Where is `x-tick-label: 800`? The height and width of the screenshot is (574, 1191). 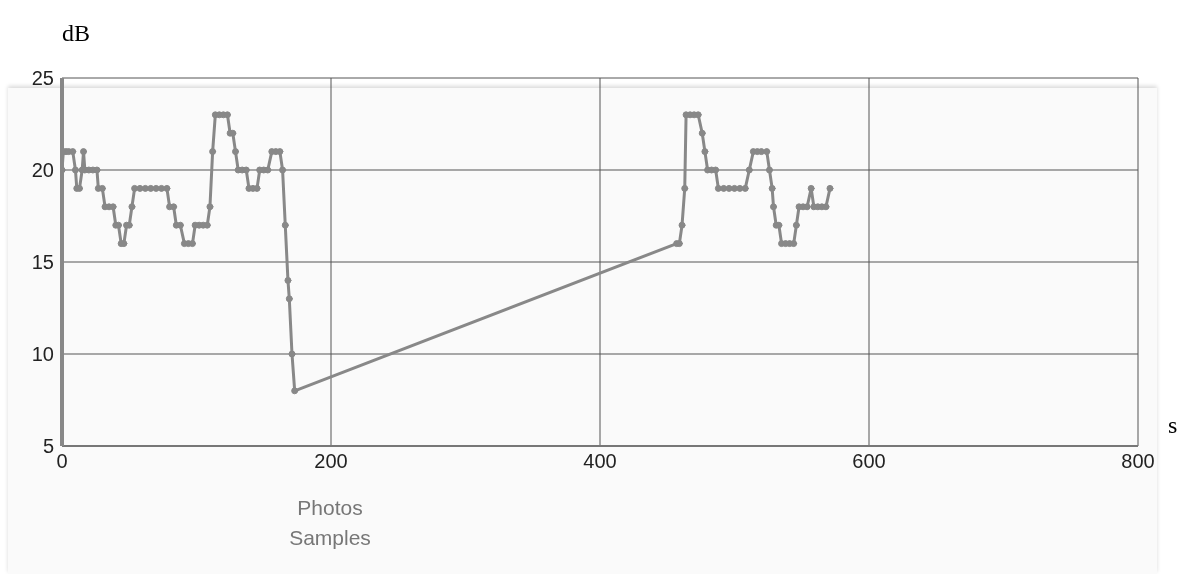 x-tick-label: 800 is located at coordinates (1138, 461).